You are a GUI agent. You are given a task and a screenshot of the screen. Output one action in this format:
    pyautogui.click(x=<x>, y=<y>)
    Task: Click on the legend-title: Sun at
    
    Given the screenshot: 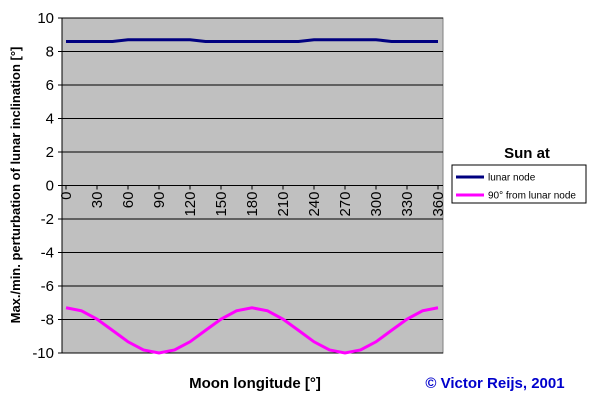 What is the action you would take?
    pyautogui.click(x=527, y=153)
    